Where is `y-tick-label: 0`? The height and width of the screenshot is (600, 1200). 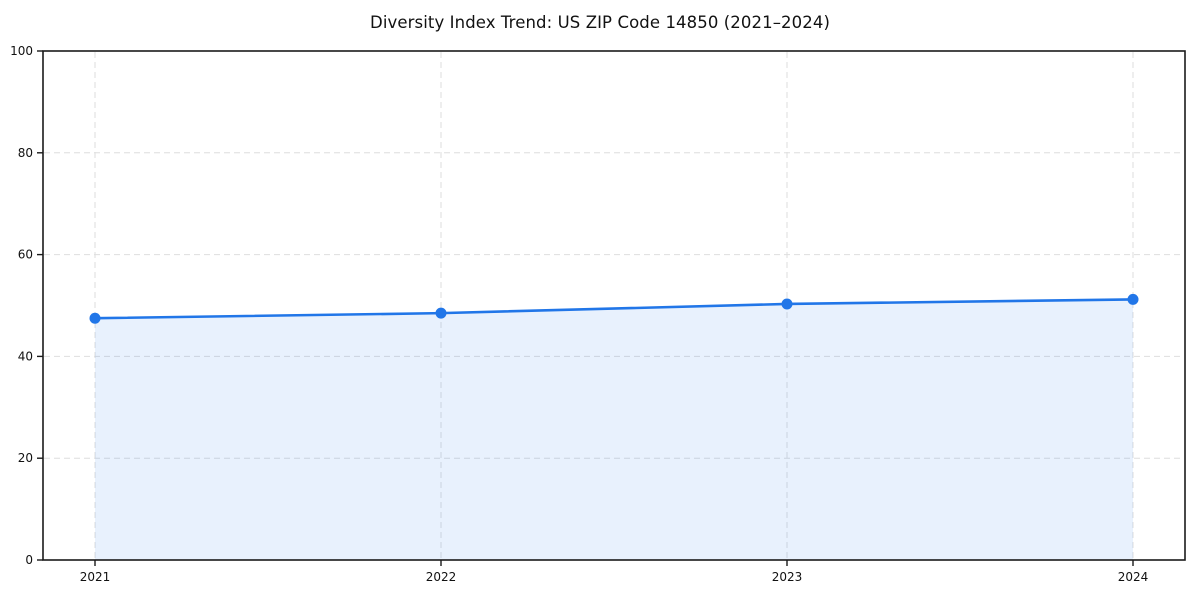 y-tick-label: 0 is located at coordinates (29, 560).